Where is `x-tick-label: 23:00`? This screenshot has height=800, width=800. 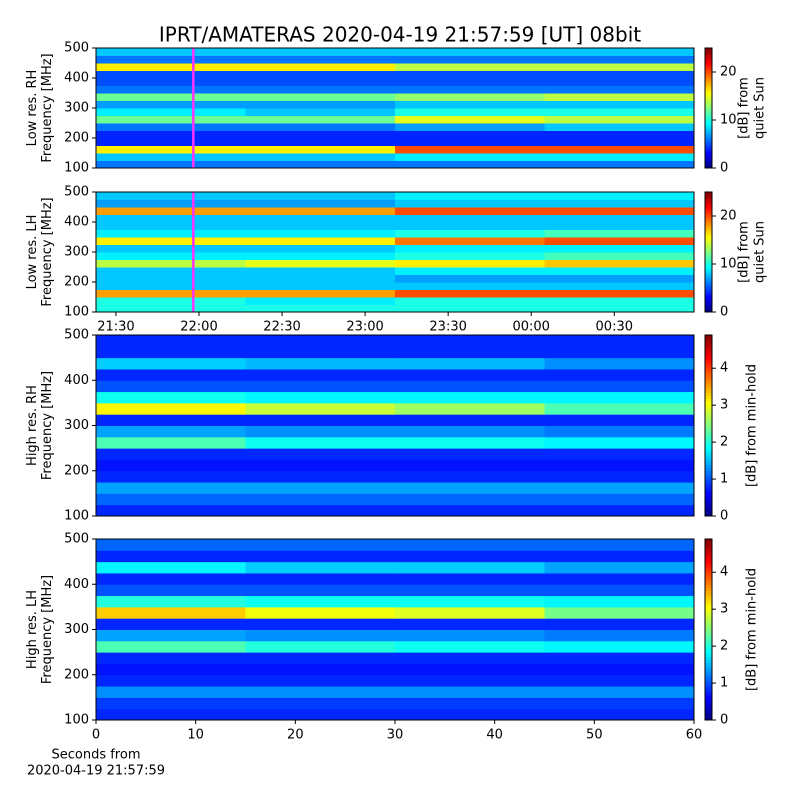
x-tick-label: 23:00 is located at coordinates (364, 327).